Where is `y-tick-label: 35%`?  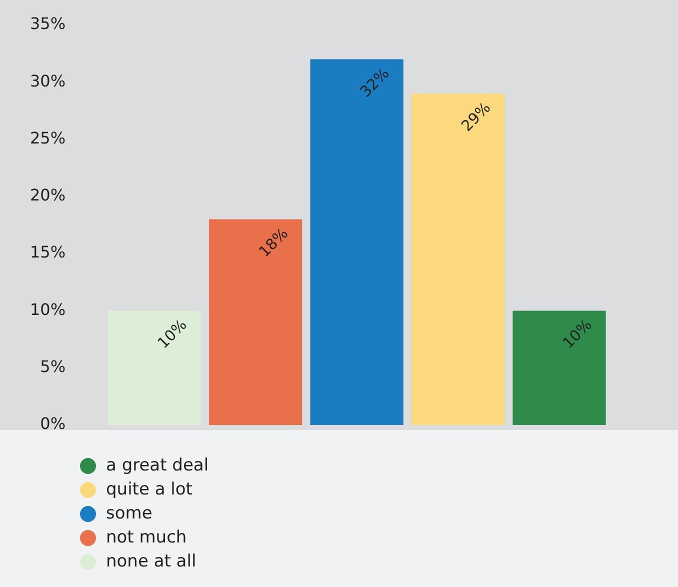
y-tick-label: 35% is located at coordinates (48, 24).